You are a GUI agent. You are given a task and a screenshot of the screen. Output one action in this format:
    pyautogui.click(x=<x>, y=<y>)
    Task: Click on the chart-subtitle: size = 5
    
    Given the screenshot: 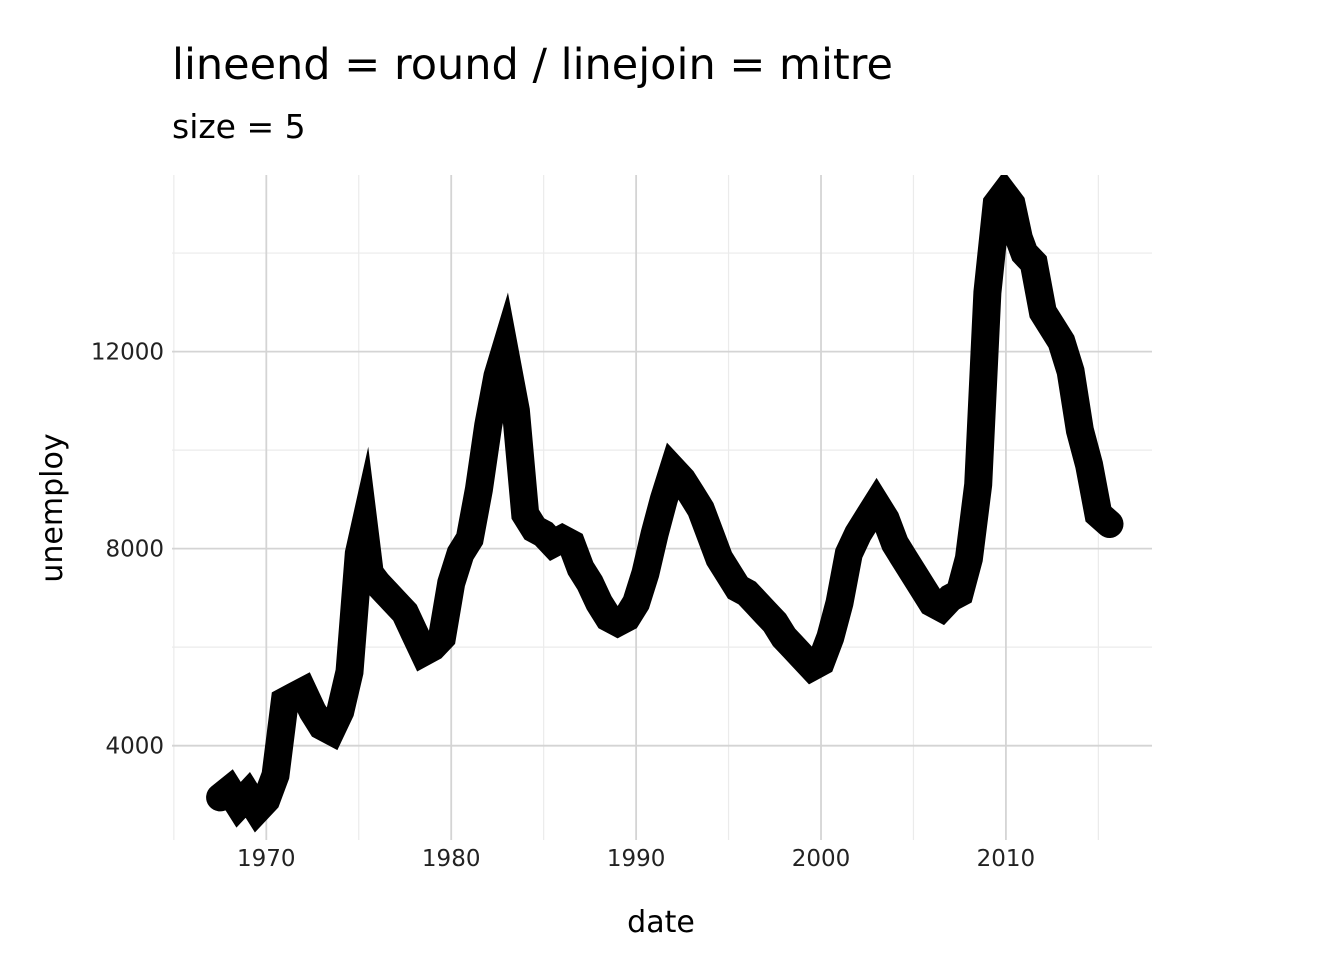 What is the action you would take?
    pyautogui.click(x=239, y=126)
    